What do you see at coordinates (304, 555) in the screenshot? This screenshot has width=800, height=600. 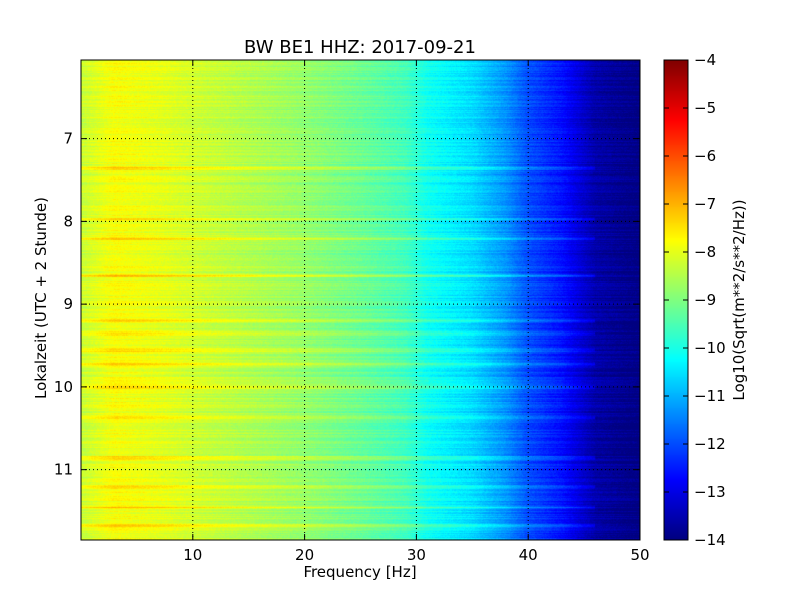 I see `x-tick-label: 20` at bounding box center [304, 555].